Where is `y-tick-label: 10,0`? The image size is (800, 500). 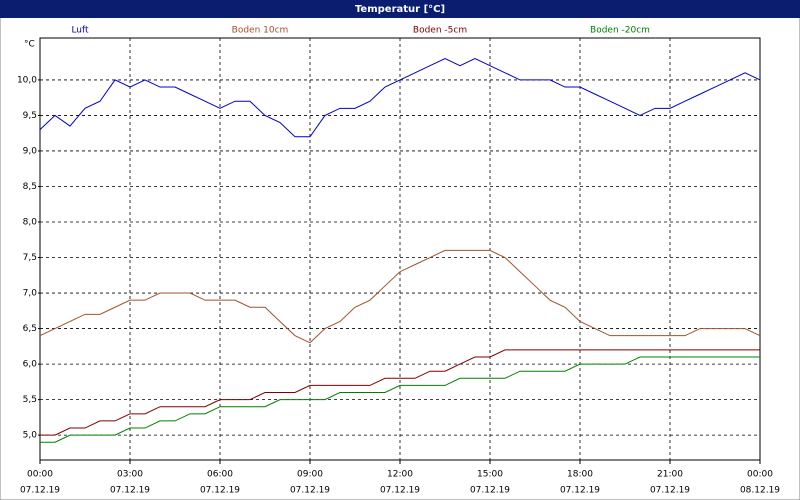
y-tick-label: 10,0 is located at coordinates (27, 80).